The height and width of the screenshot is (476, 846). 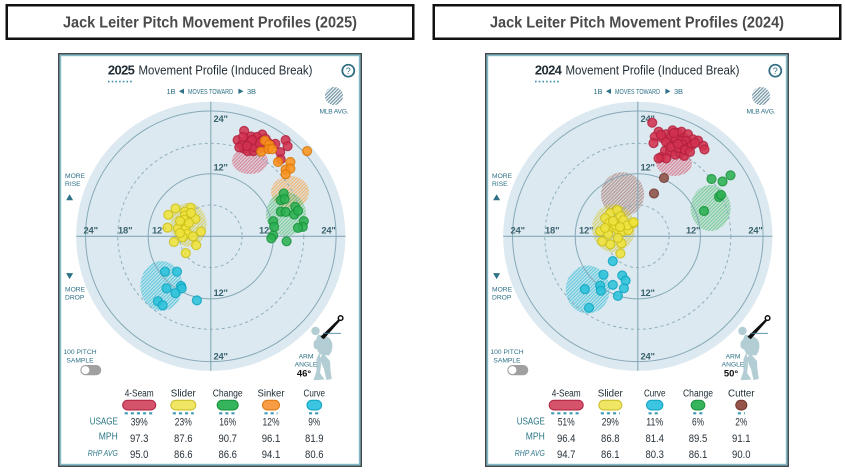 What do you see at coordinates (271, 455) in the screenshot?
I see `svg-text: 94.1` at bounding box center [271, 455].